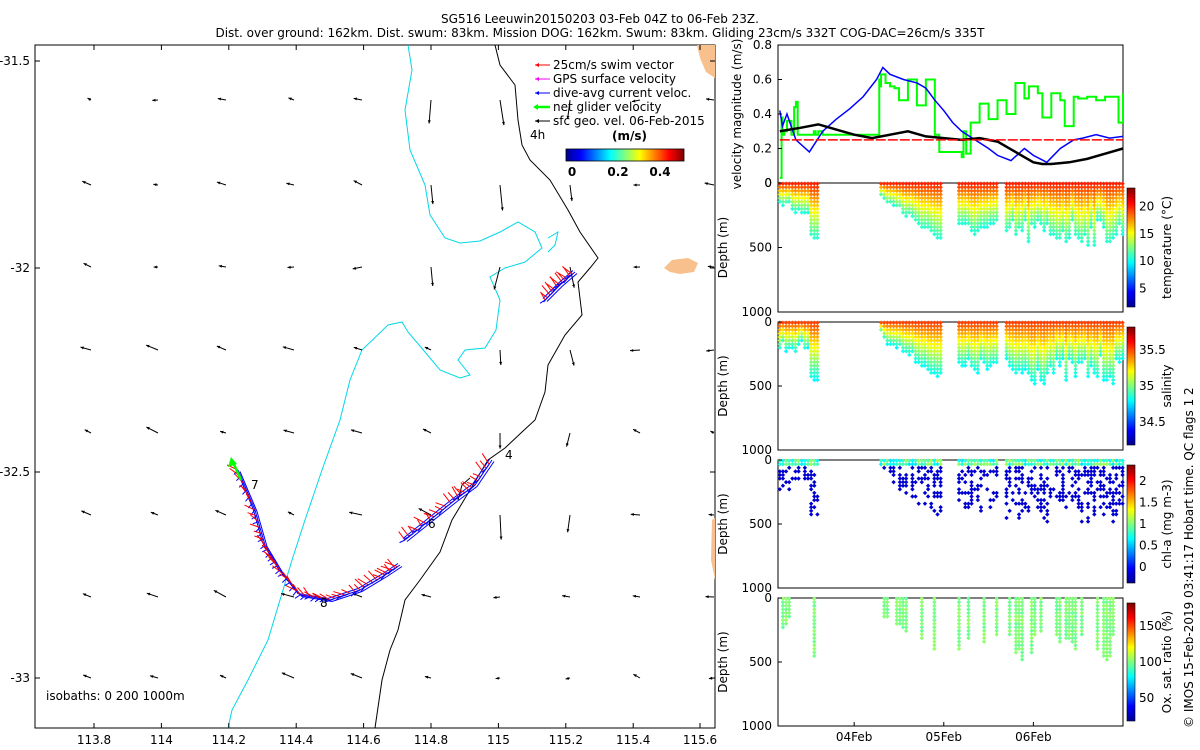  I want to click on track-mark-7: 7, so click(255, 485).